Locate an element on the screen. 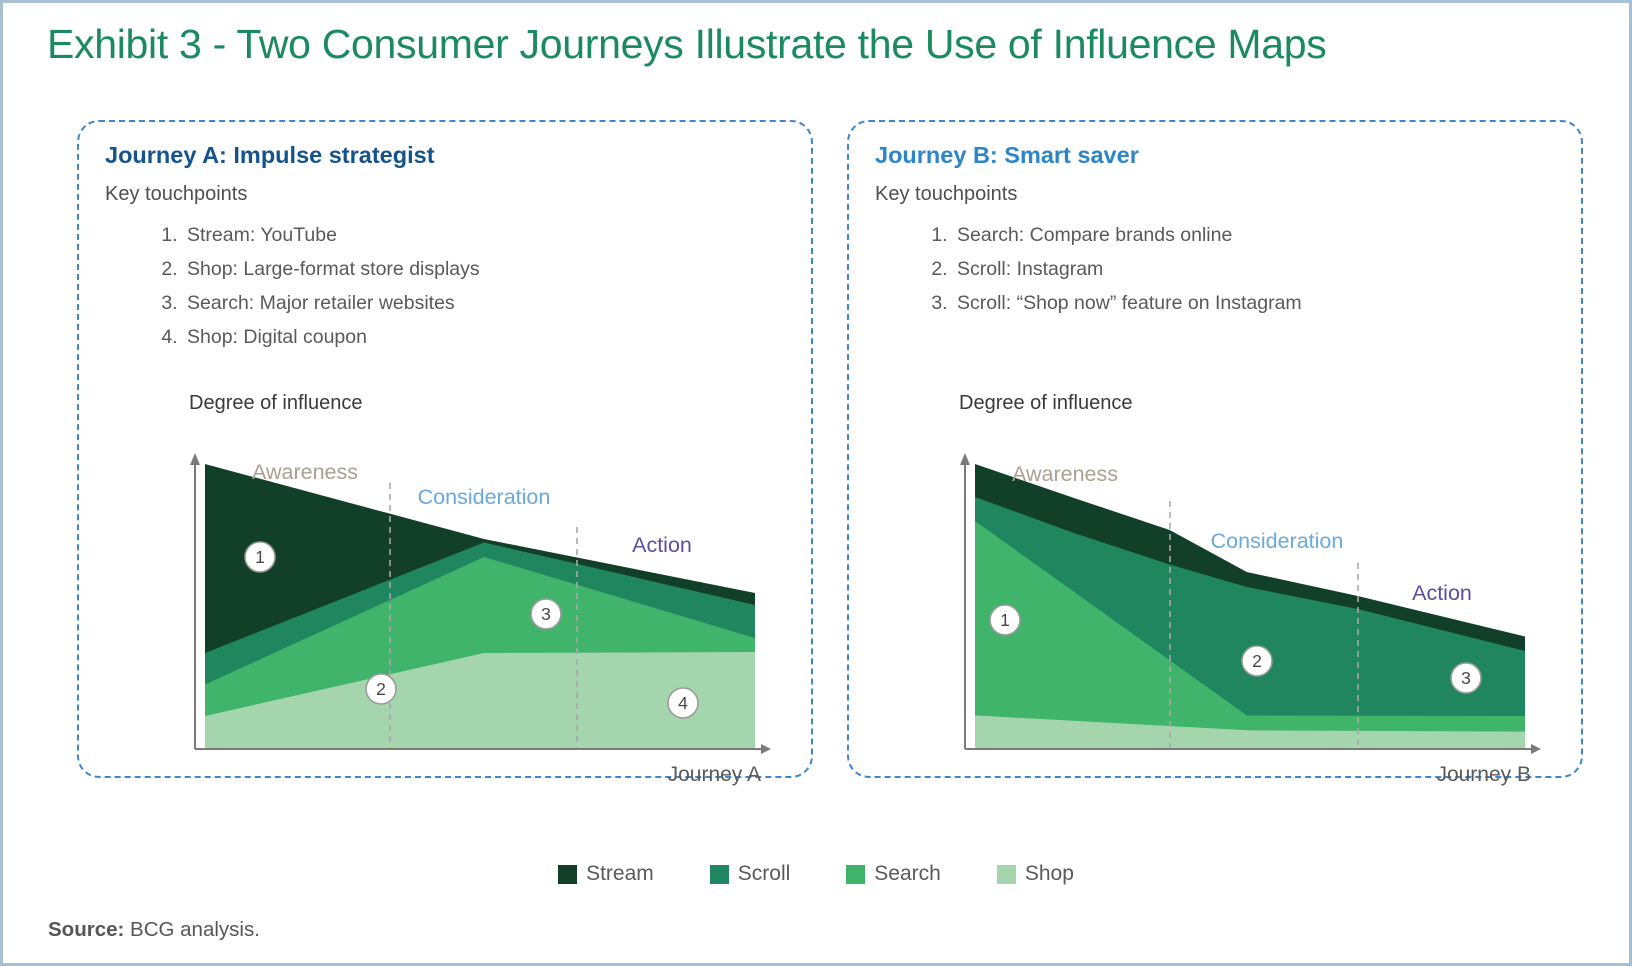  legend-label: Shop is located at coordinates (1049, 873).